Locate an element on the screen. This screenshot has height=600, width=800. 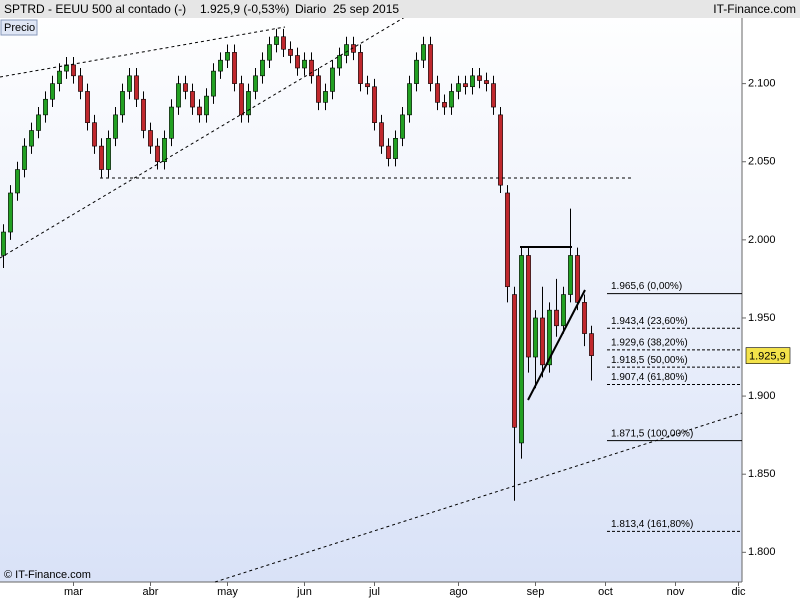
legend-box is located at coordinates (19, 27).